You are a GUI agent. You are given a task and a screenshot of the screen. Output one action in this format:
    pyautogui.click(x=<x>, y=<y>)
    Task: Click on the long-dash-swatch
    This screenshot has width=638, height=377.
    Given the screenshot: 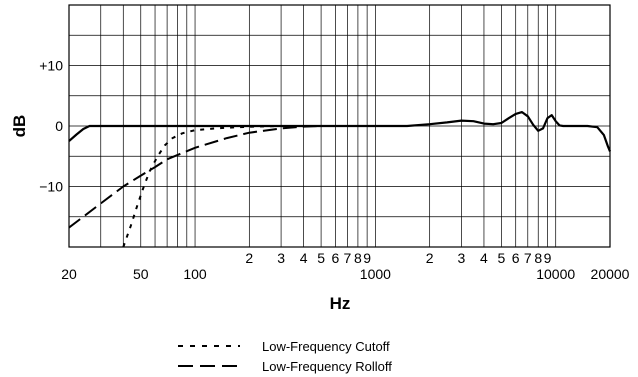 What is the action you would take?
    pyautogui.click(x=209, y=366)
    